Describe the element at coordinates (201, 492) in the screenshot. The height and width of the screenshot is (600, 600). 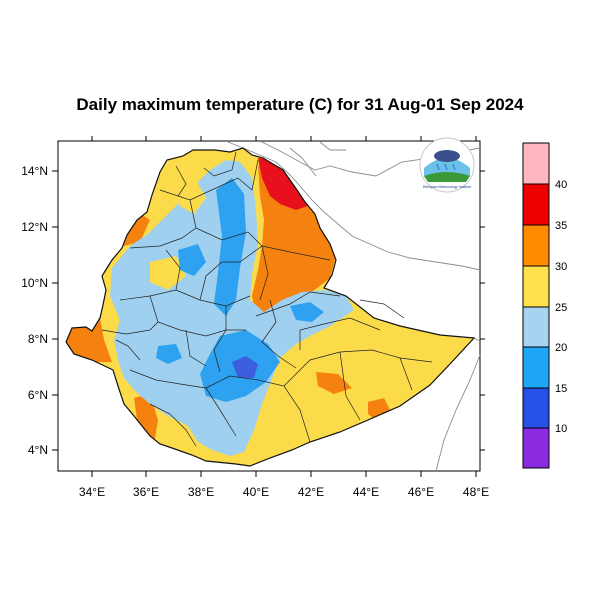
I see `x-tick-label: 38°E` at that location.